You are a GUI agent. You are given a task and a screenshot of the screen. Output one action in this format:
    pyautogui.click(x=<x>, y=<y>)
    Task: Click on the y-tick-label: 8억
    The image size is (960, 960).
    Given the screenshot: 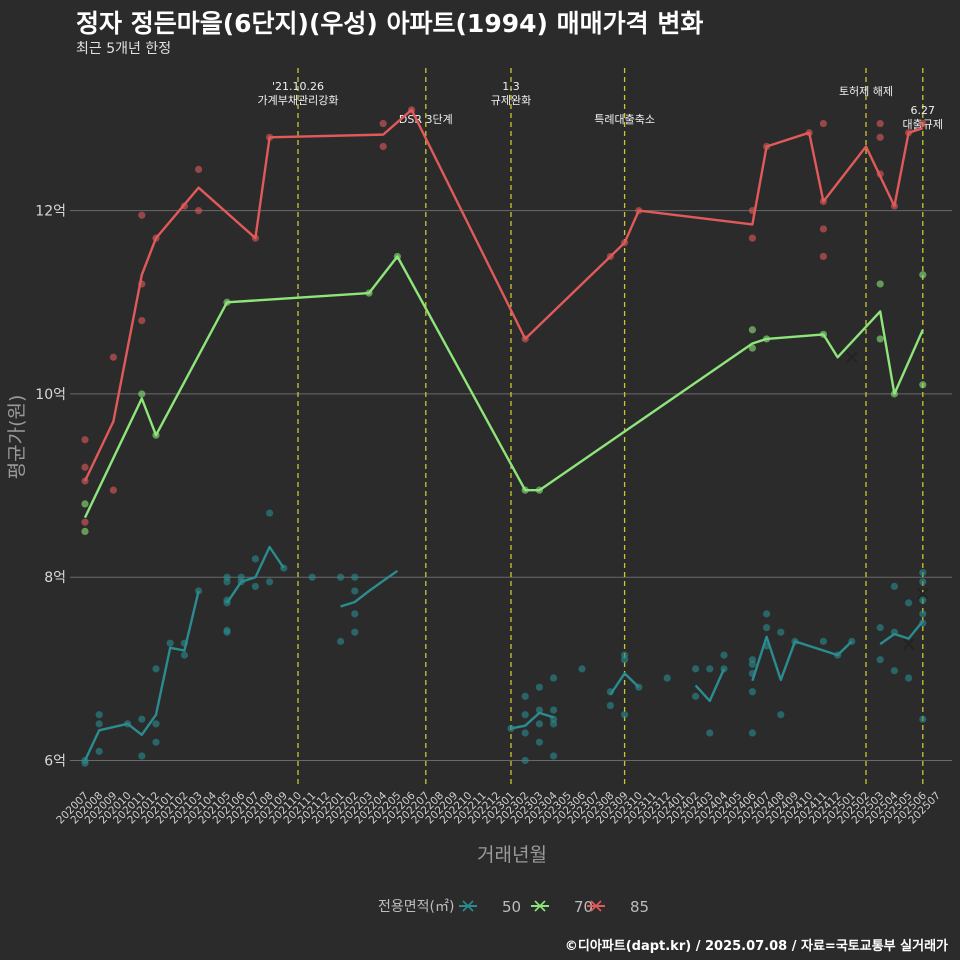 What is the action you would take?
    pyautogui.click(x=55, y=578)
    